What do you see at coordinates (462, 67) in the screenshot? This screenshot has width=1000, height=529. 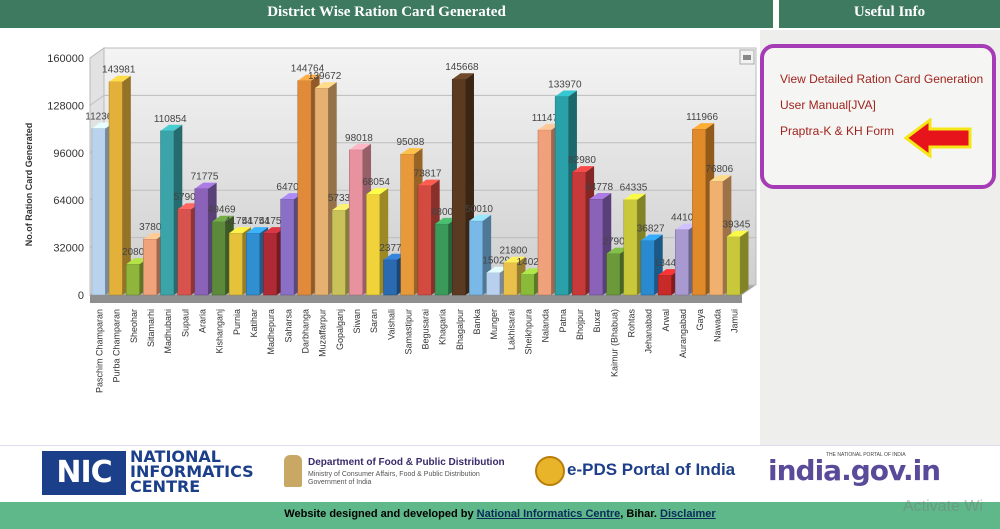 I see `bar-value-label: 145668` at bounding box center [462, 67].